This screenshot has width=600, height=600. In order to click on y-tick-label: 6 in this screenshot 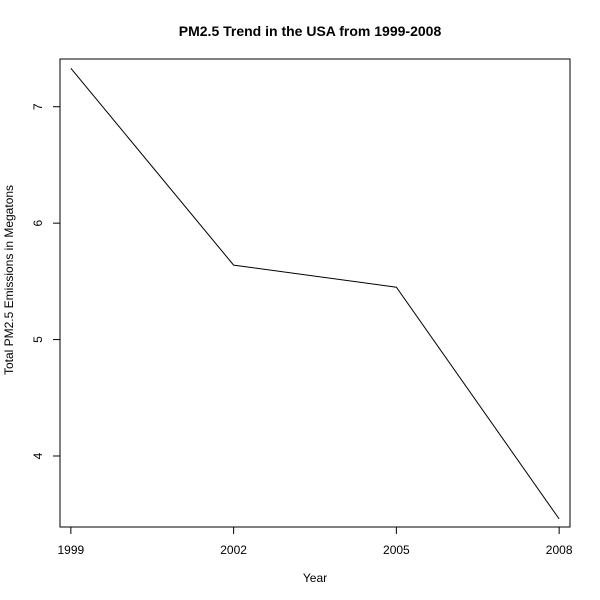, I will do `click(38, 222)`.